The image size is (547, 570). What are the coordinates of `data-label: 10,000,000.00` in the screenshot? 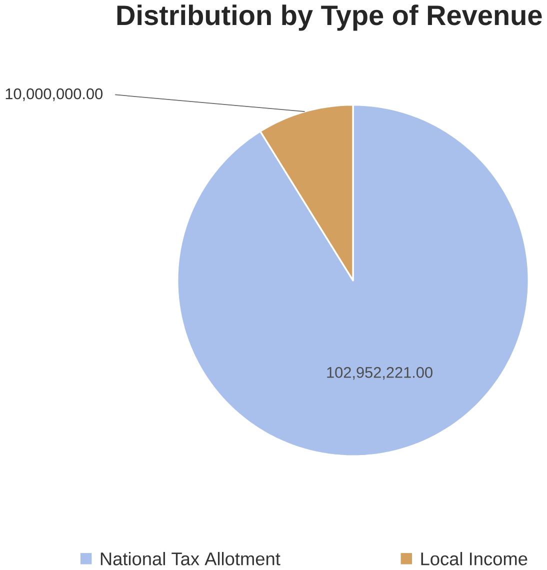 It's located at (54, 95).